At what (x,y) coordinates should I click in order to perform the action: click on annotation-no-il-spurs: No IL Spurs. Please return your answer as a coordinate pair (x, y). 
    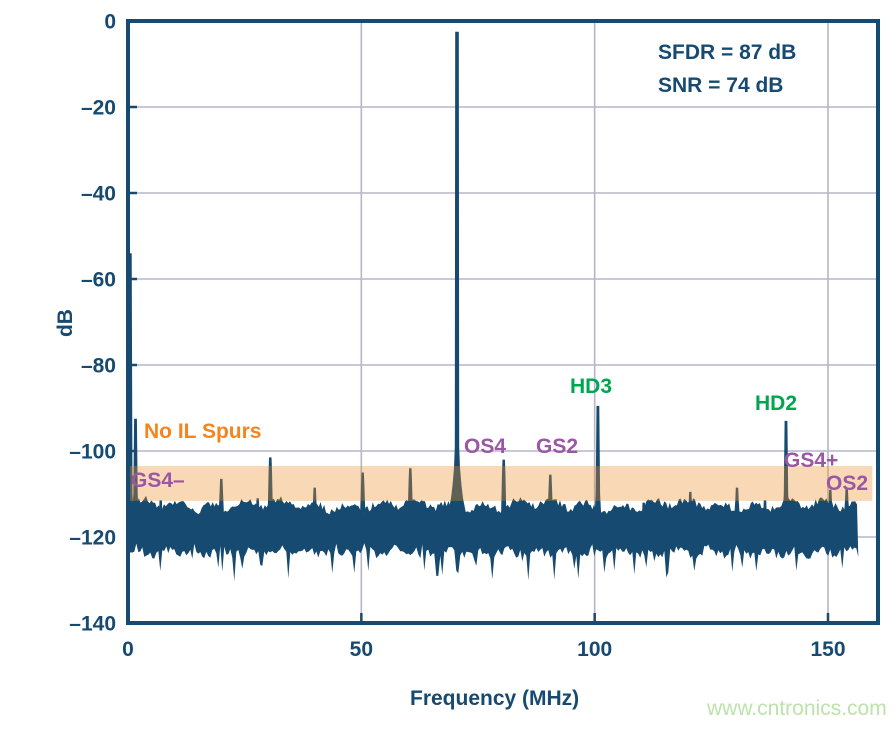
    Looking at the image, I should click on (203, 431).